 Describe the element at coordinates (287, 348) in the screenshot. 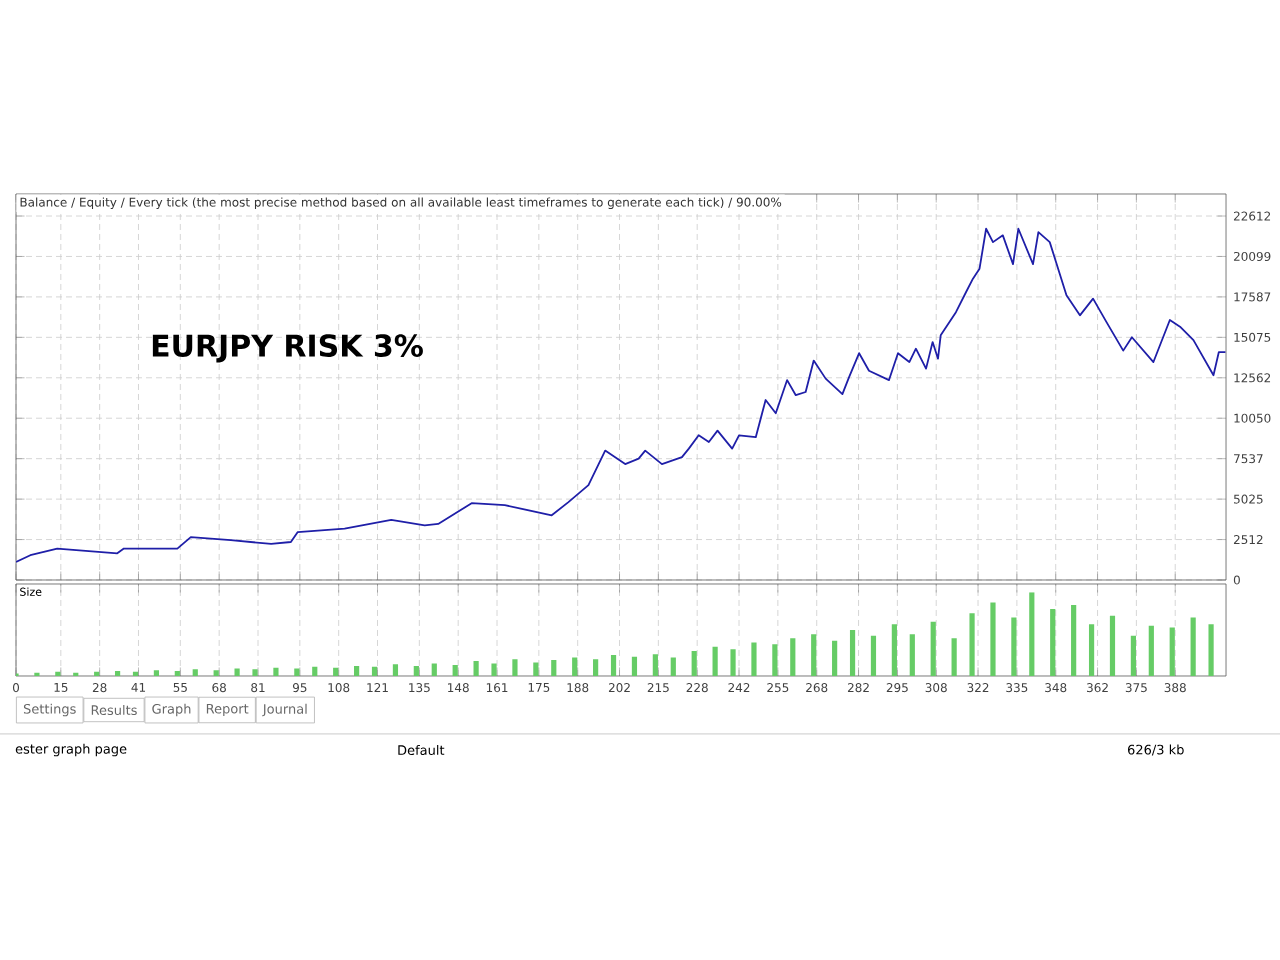

I see `text: EURJPY RISK 3%` at that location.